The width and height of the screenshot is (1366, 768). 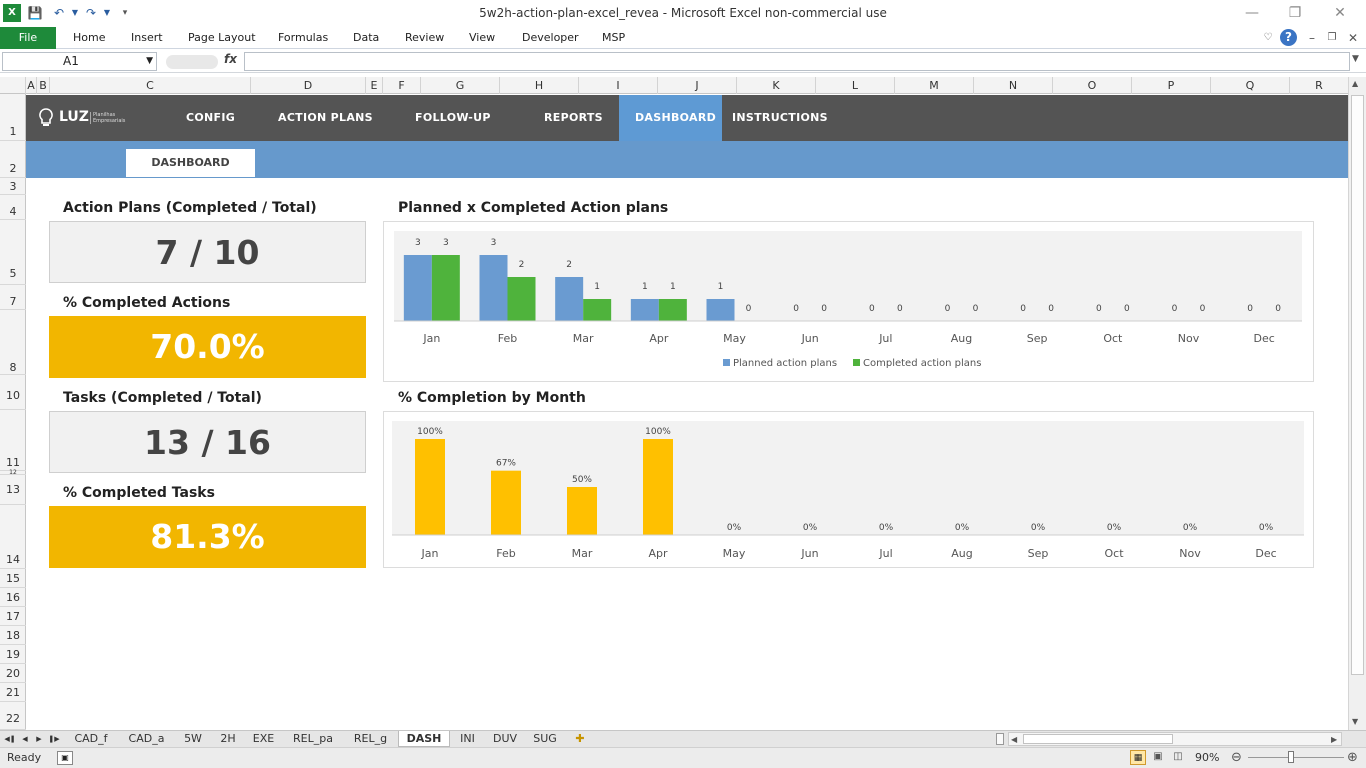 I want to click on column-header: B, so click(x=43, y=85).